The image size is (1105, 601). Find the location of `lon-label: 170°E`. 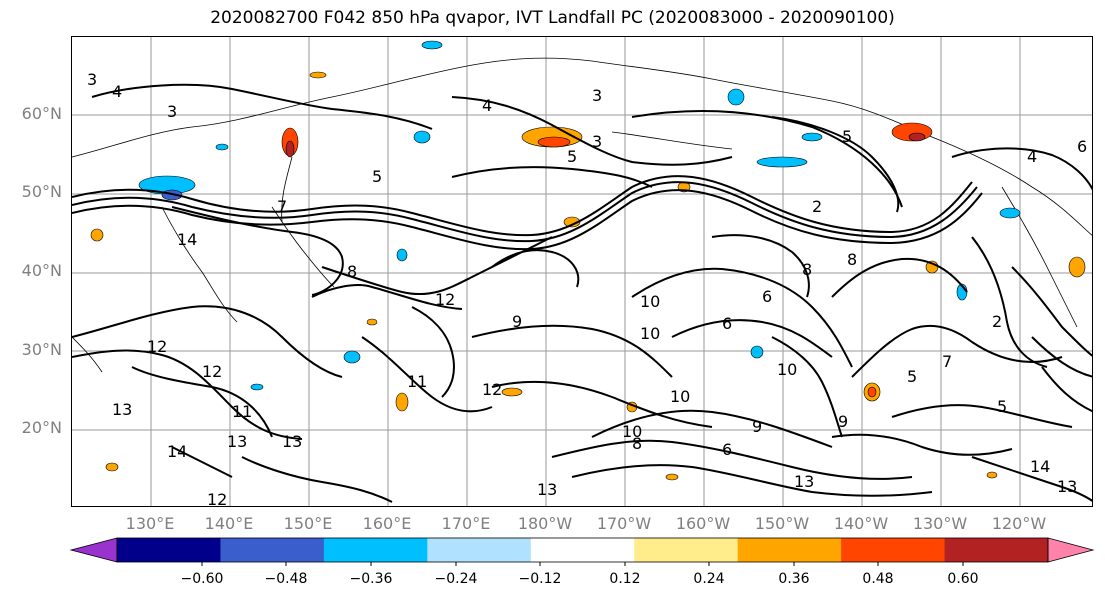

lon-label: 170°E is located at coordinates (466, 523).